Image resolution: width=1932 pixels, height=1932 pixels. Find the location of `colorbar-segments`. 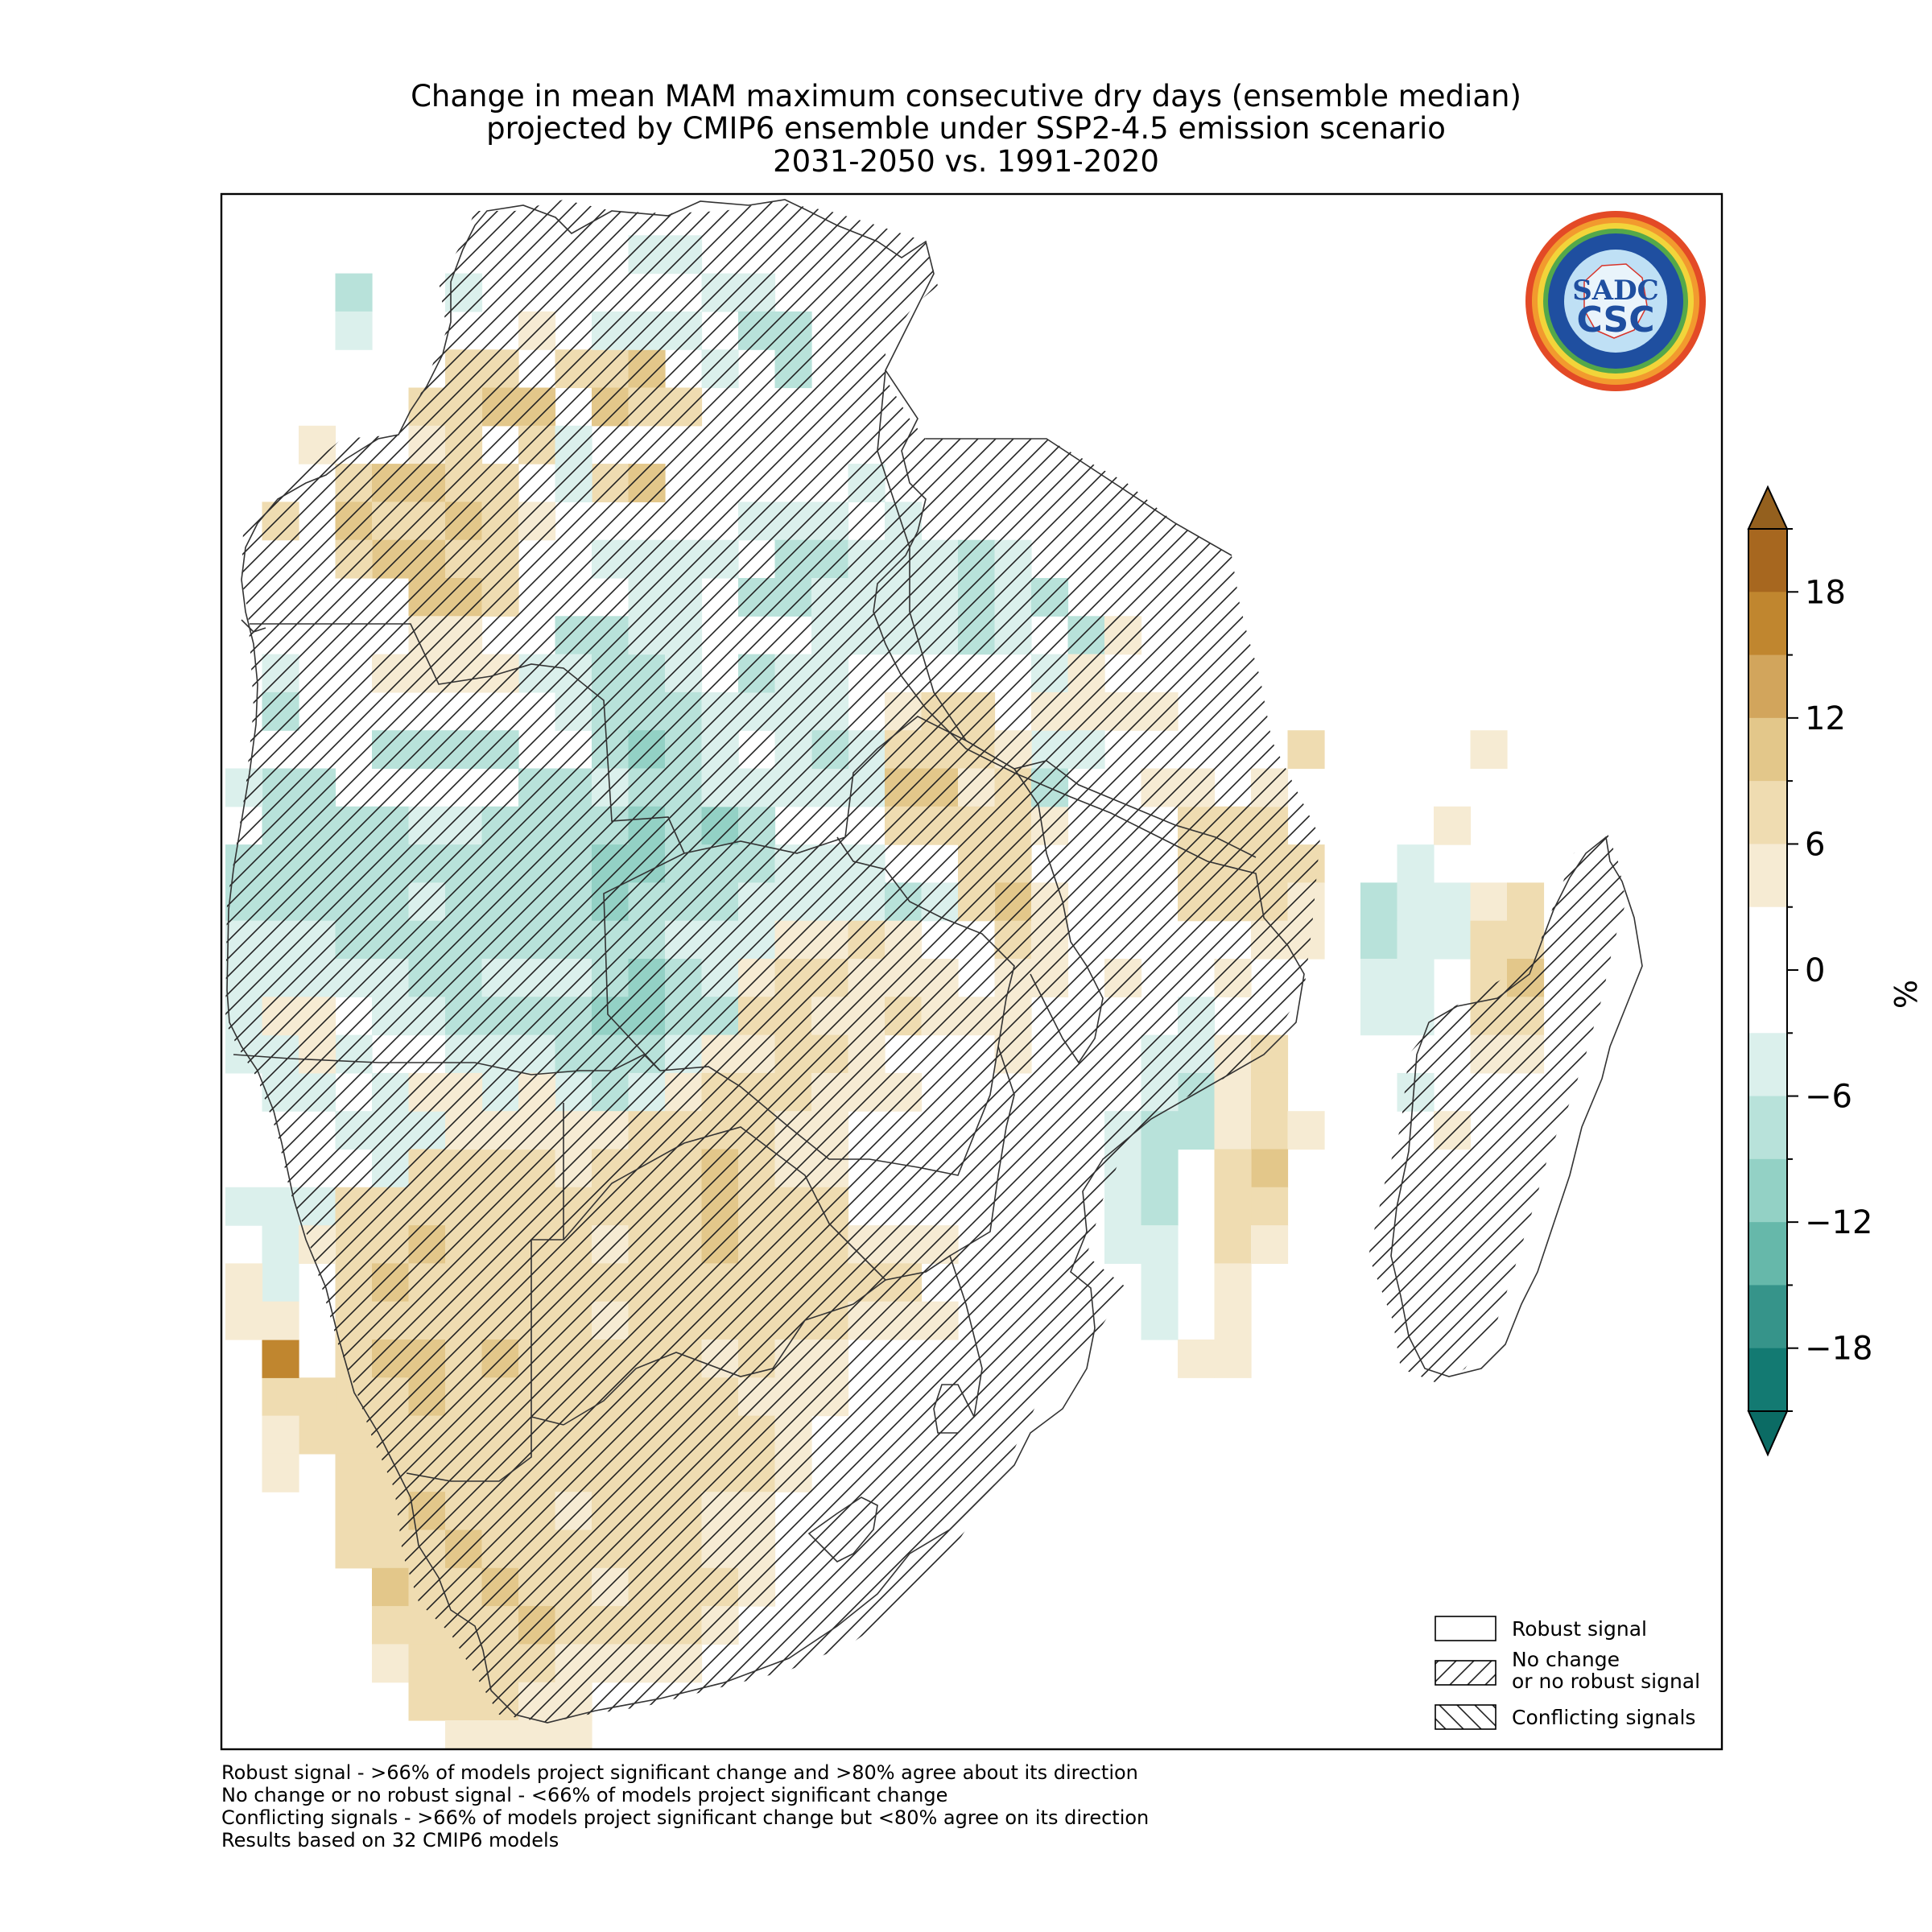

colorbar-segments is located at coordinates (1768, 970).